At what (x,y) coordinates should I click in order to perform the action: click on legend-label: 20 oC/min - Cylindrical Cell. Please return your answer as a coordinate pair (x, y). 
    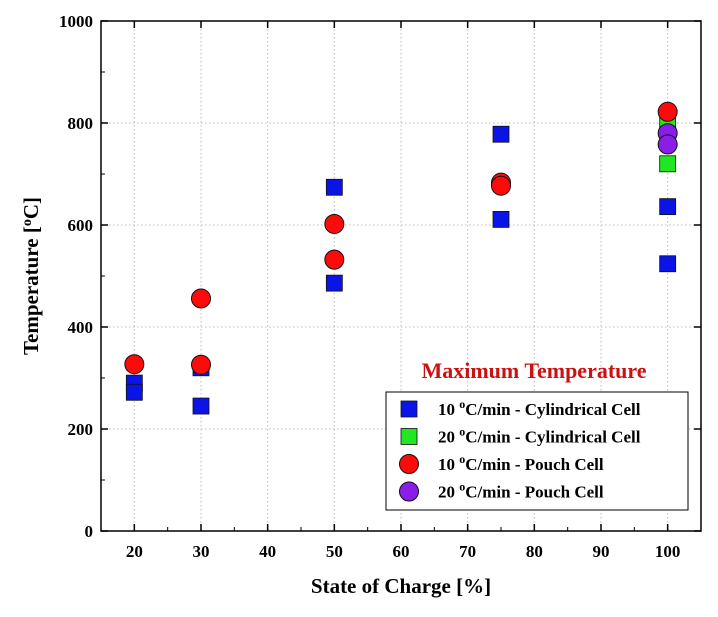
    Looking at the image, I should click on (539, 436).